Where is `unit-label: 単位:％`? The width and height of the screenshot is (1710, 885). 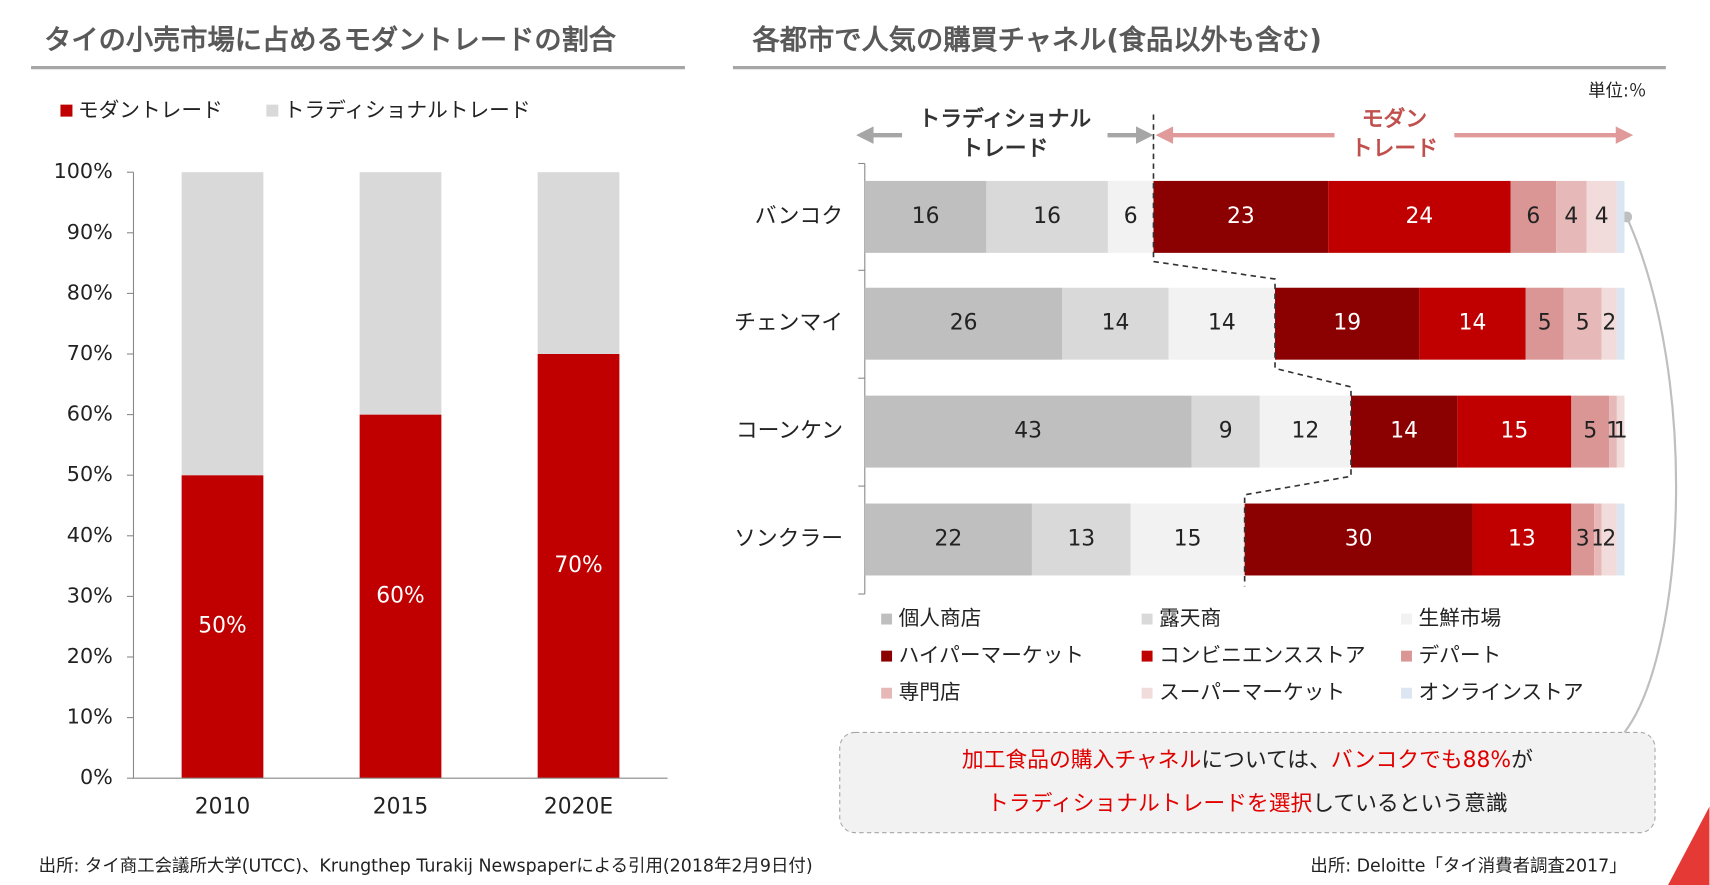
unit-label: 単位:％ is located at coordinates (1617, 92).